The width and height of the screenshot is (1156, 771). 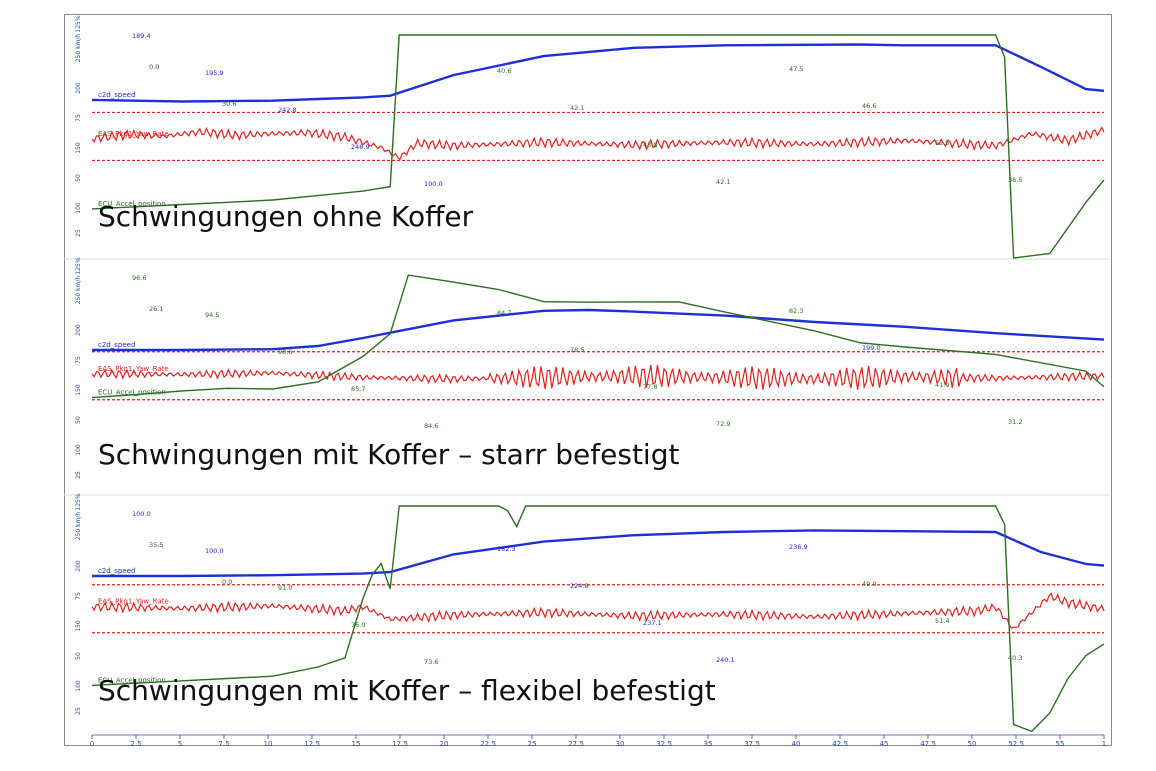 I want to click on data-label: 84.7, so click(x=504, y=313).